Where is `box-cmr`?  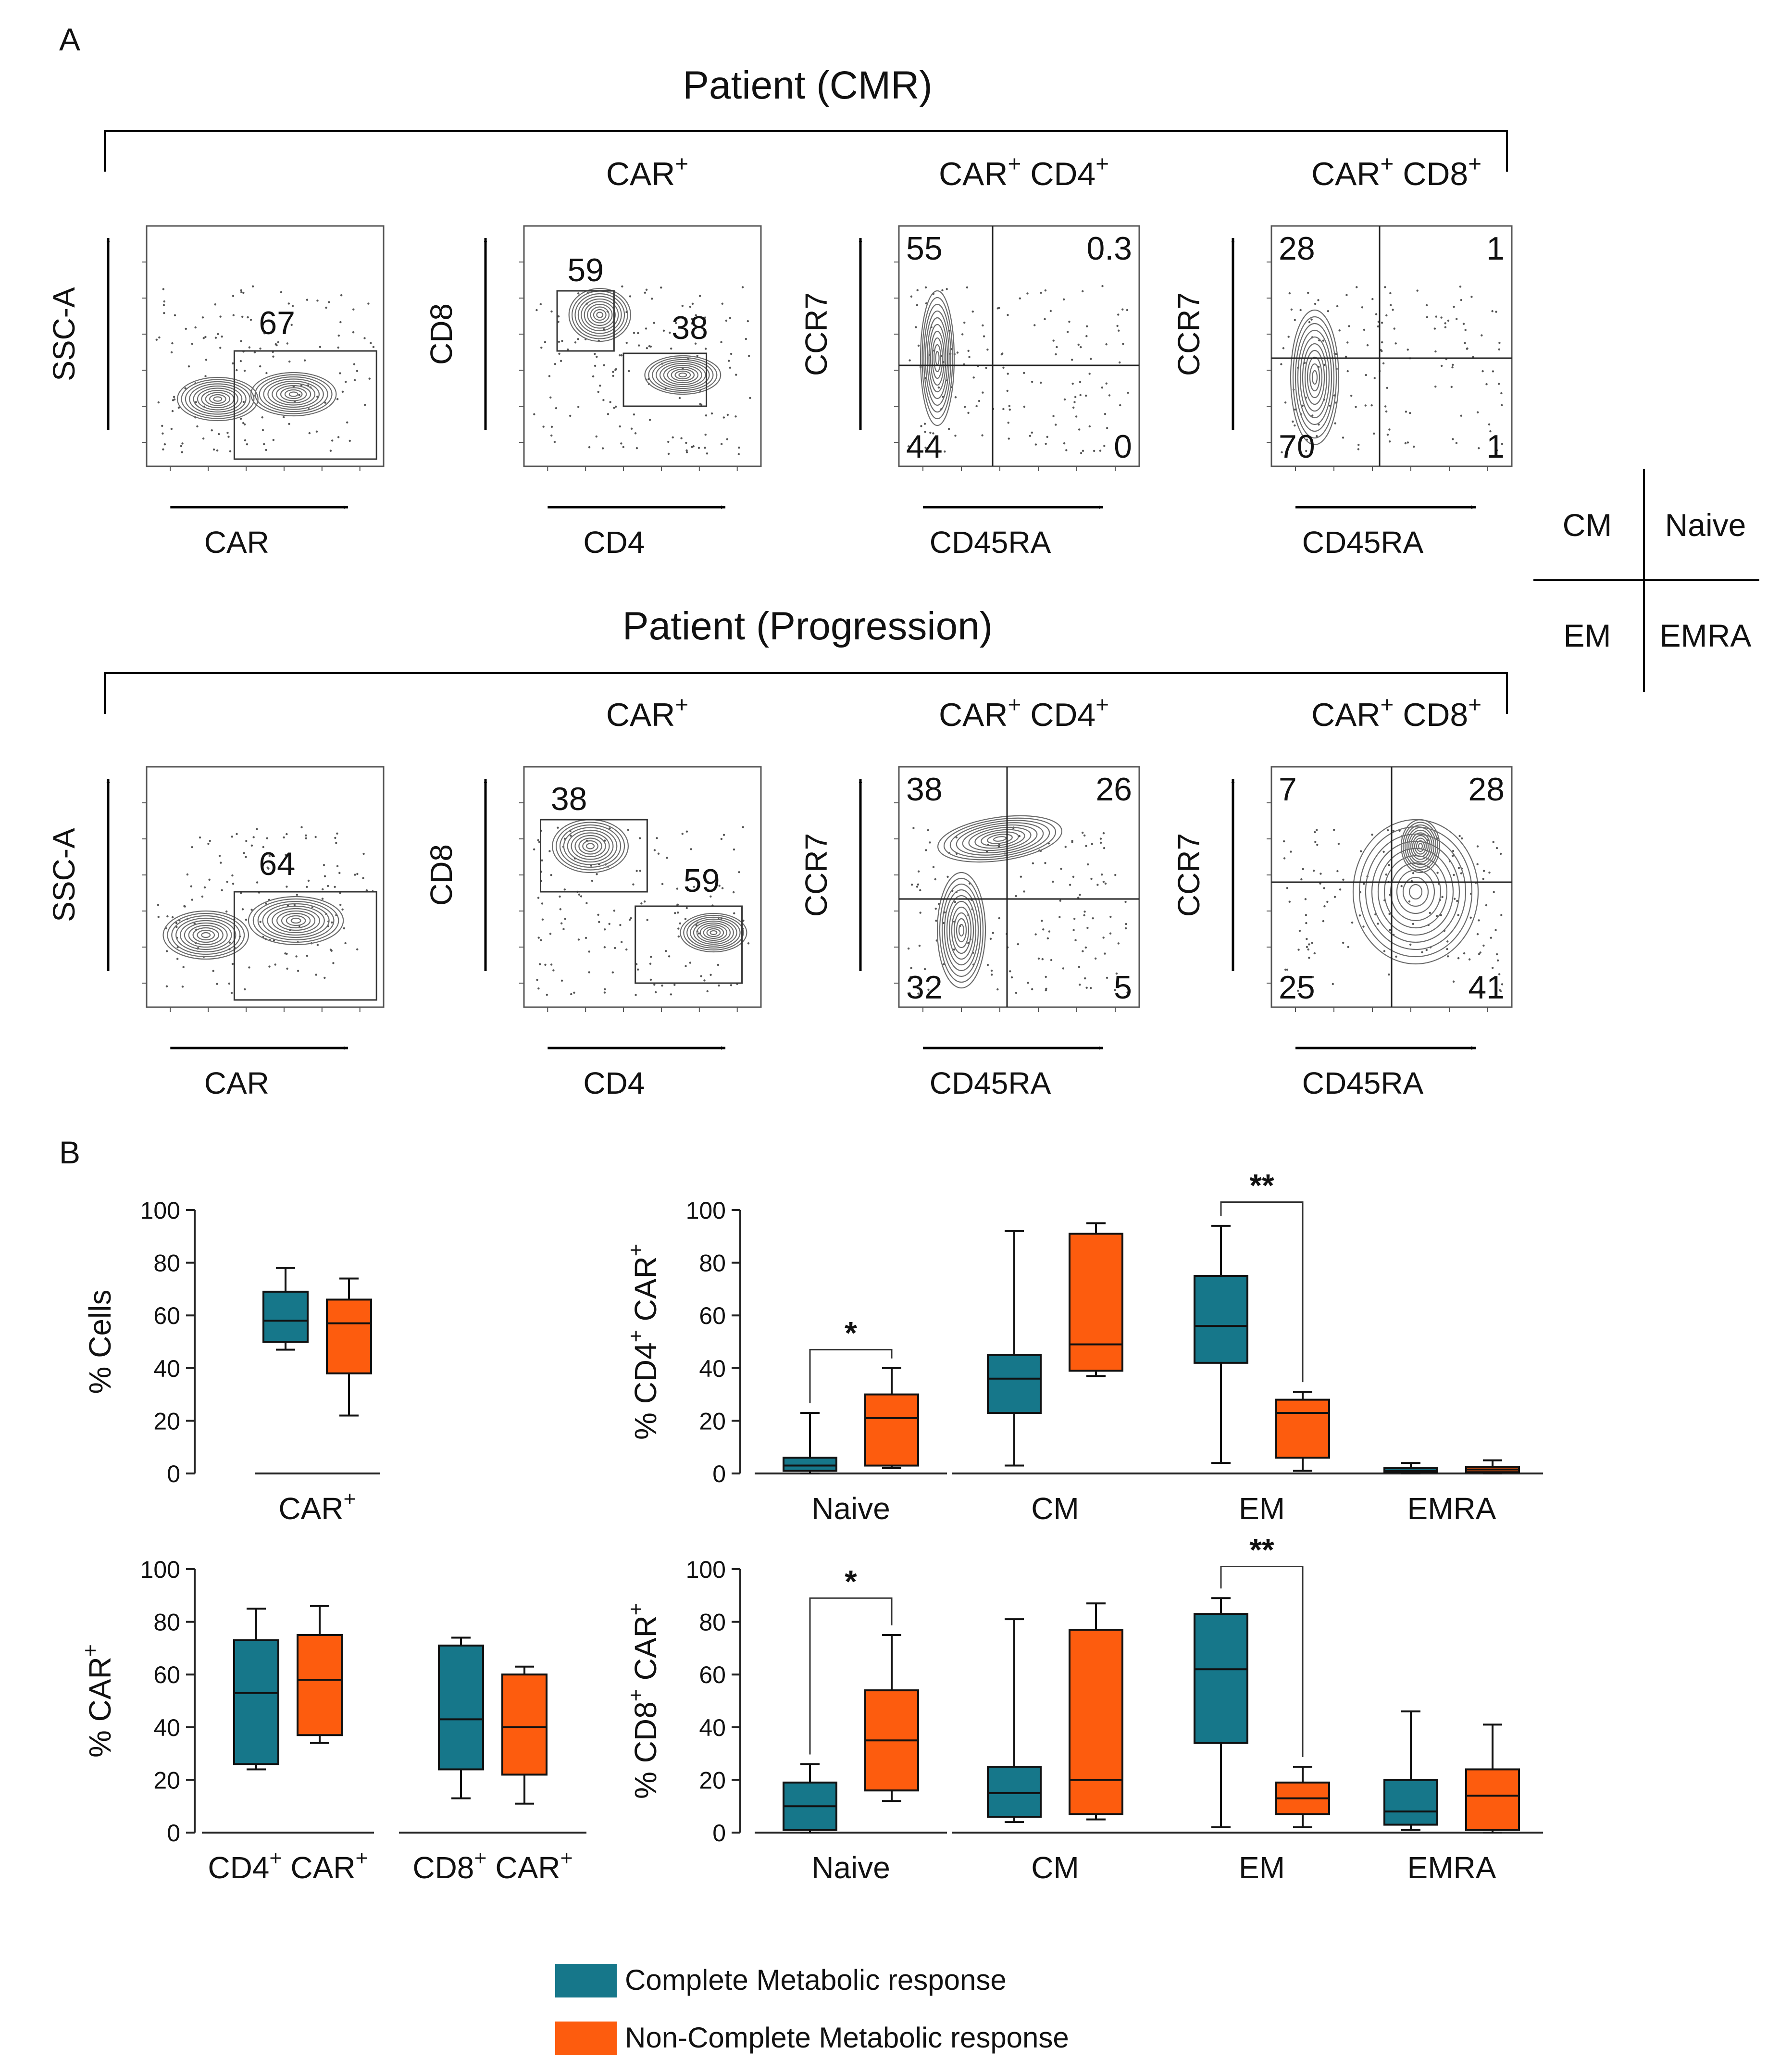 box-cmr is located at coordinates (810, 1464).